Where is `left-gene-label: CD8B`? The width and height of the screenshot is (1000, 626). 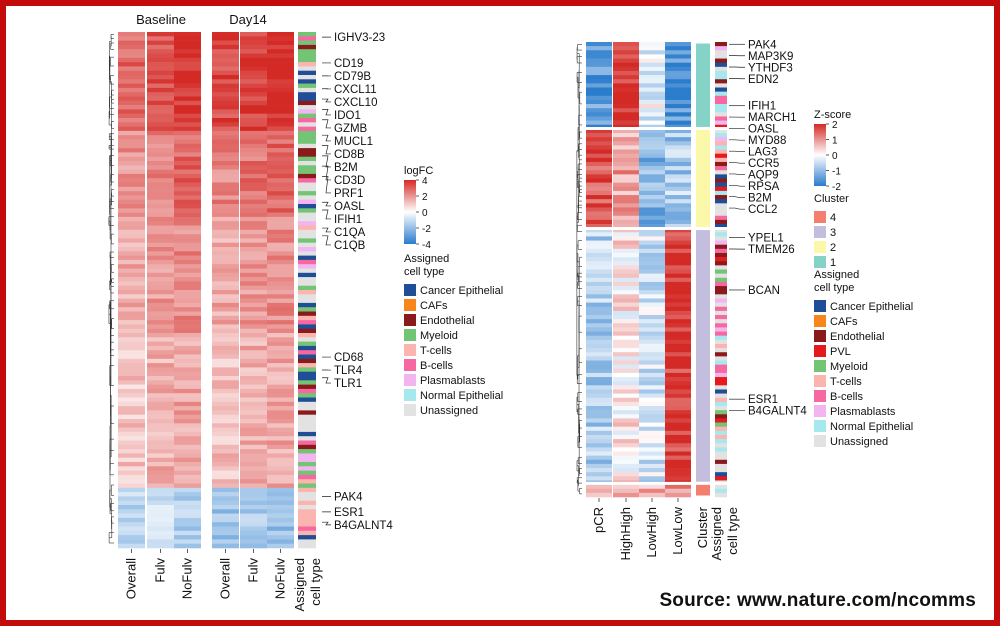
left-gene-label: CD8B is located at coordinates (349, 155).